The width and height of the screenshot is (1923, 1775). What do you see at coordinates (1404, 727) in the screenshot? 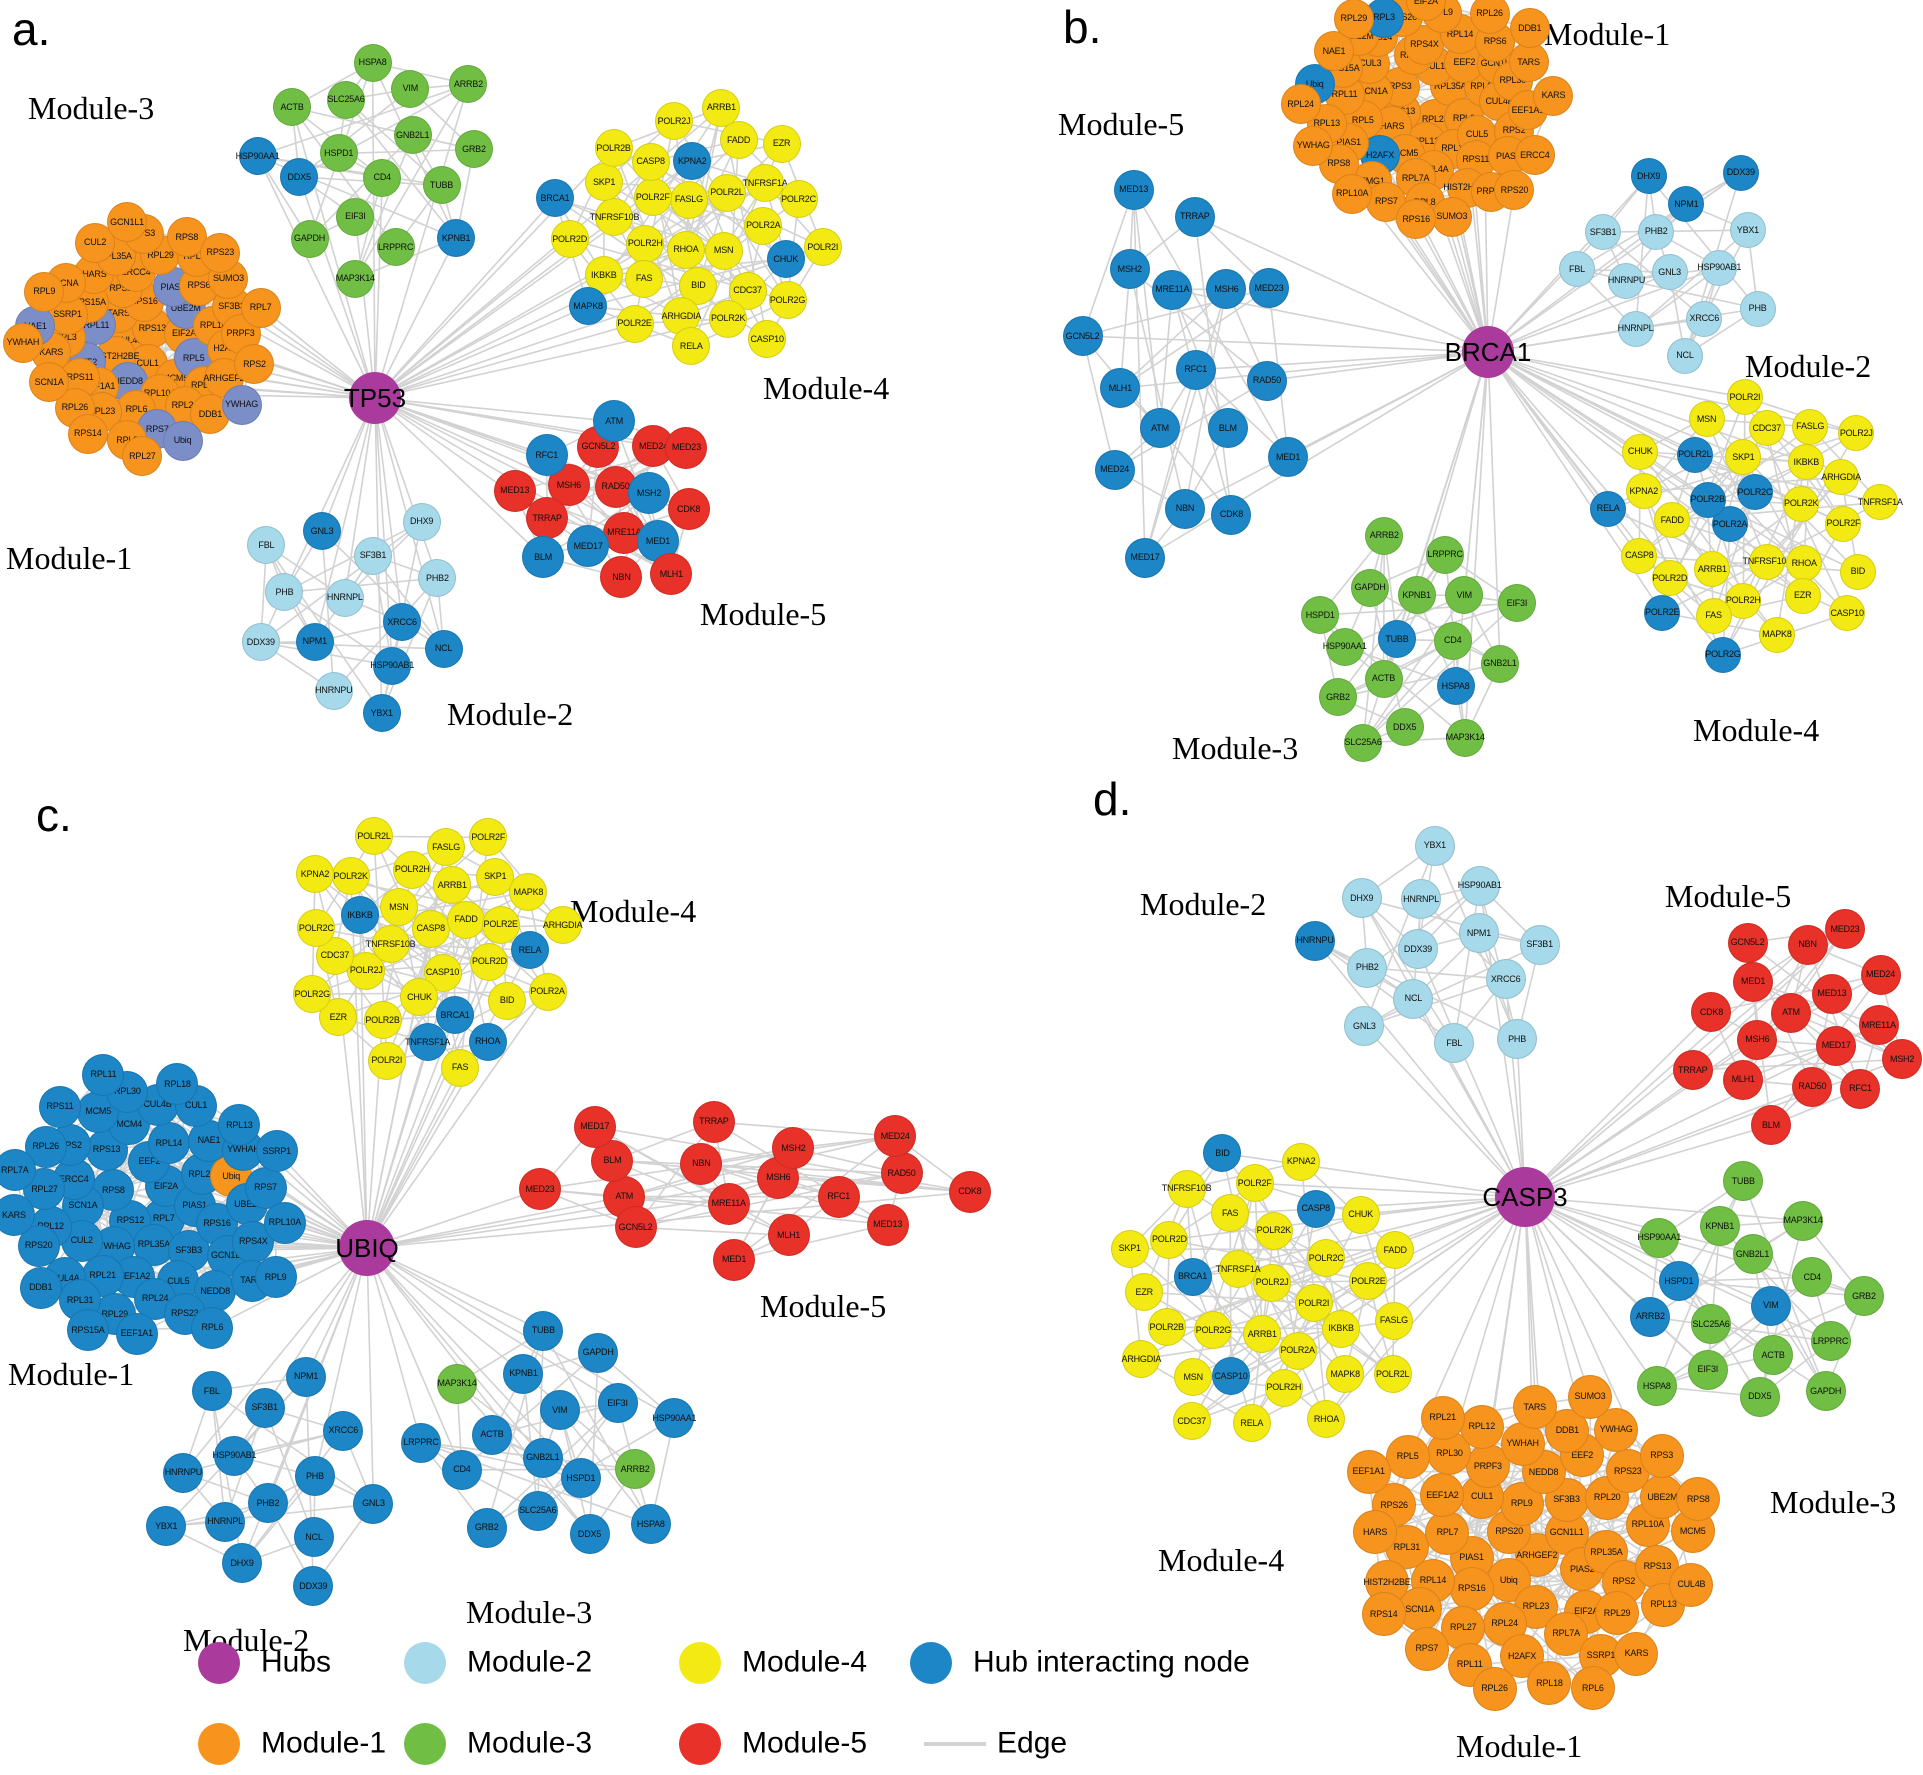
I see `node-DDX5: DDX5` at bounding box center [1404, 727].